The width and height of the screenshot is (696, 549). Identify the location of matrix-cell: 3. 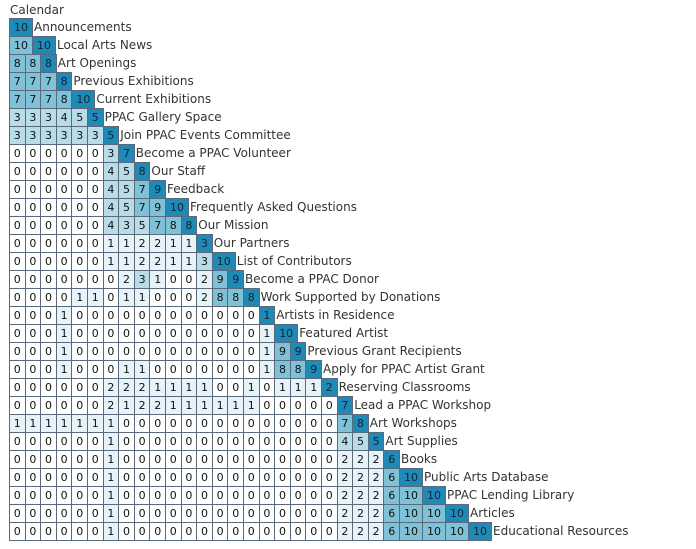
(48, 135).